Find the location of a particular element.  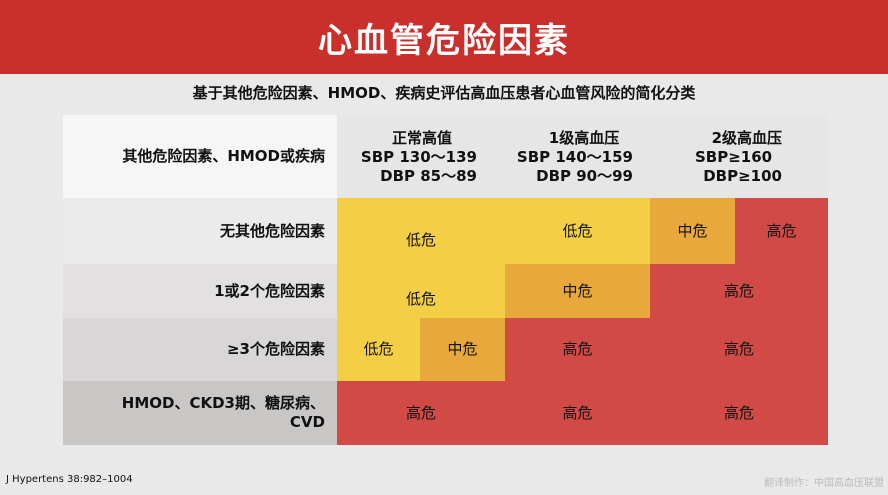

row-label: 无其他危险因素 is located at coordinates (200, 231).